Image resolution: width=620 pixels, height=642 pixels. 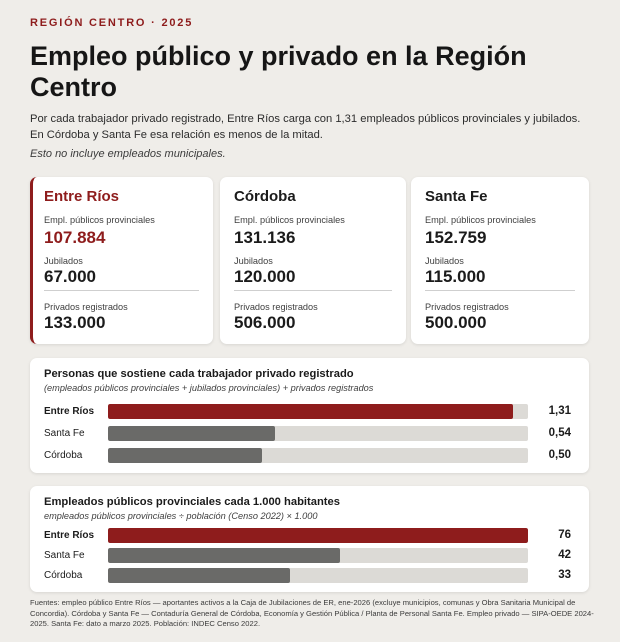 I want to click on bar-value-label: 0,54, so click(x=559, y=433).